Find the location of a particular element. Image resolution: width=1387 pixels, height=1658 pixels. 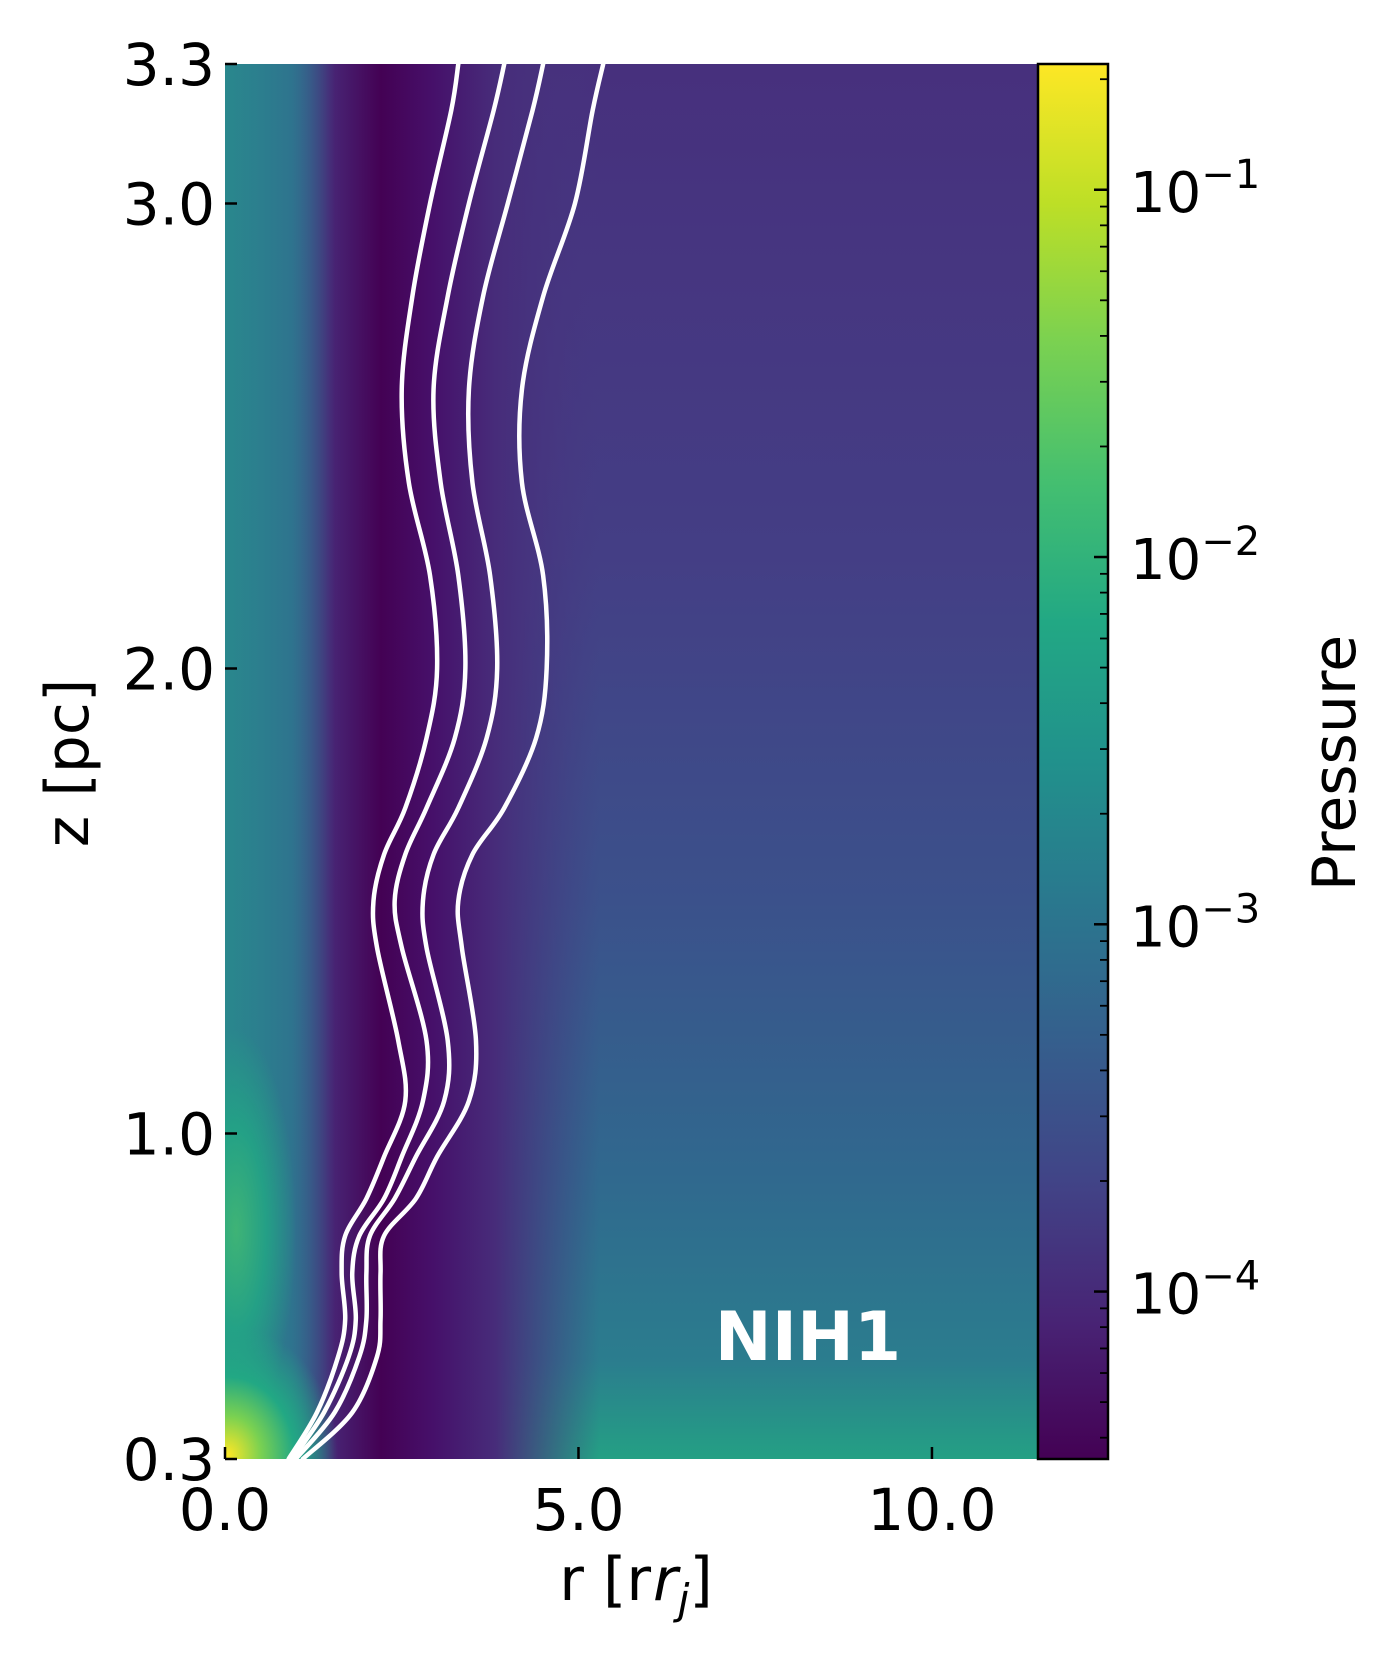

x-tick-label: 0.0 is located at coordinates (225, 1510).